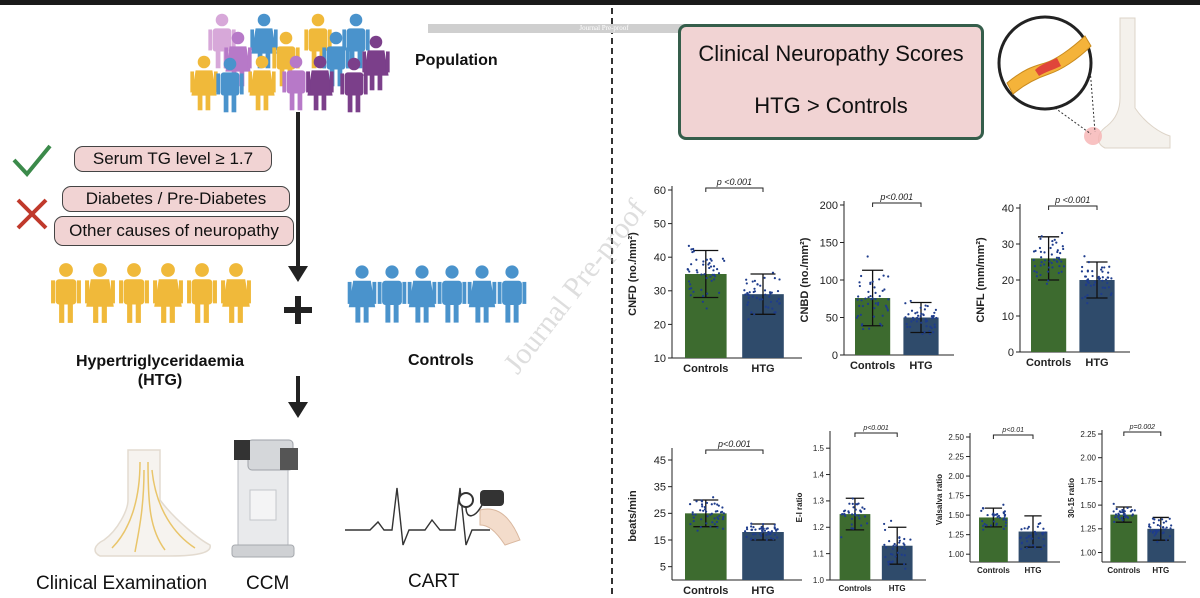 This screenshot has width=1200, height=598. Describe the element at coordinates (1011, 353) in the screenshot. I see `y-tick-label: 0` at that location.